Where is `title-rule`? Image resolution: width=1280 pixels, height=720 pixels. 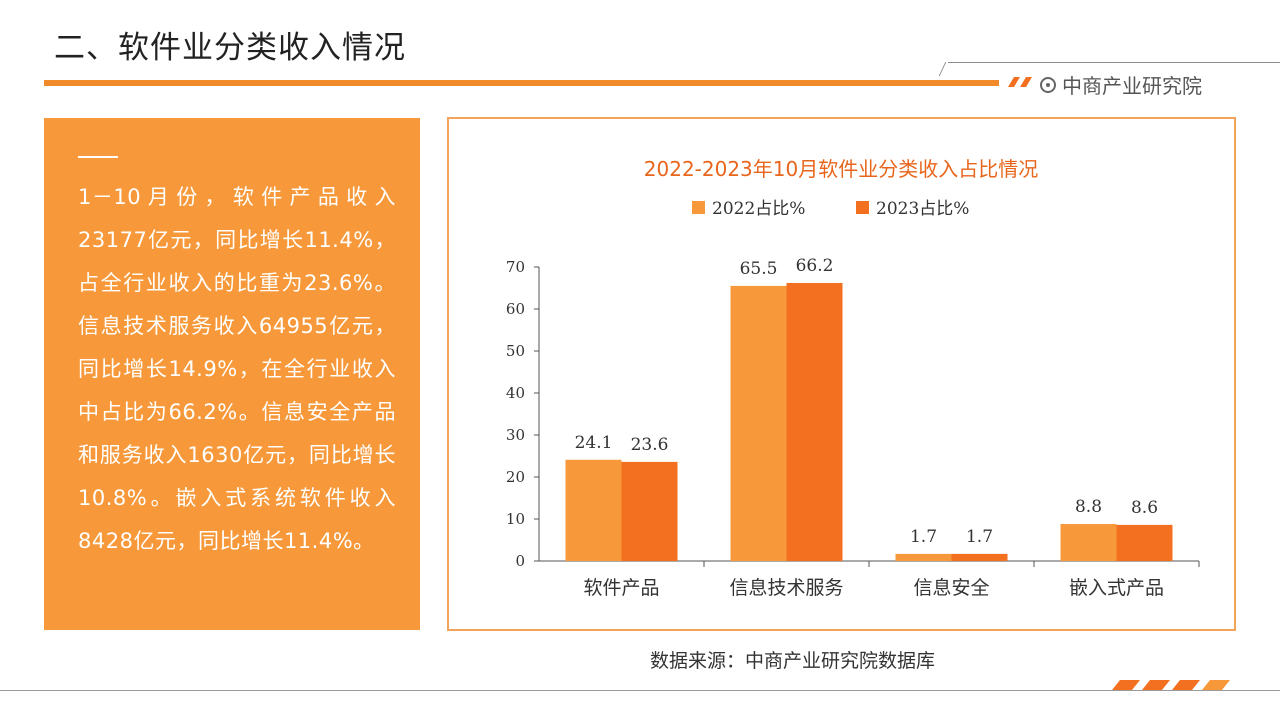 title-rule is located at coordinates (521, 83).